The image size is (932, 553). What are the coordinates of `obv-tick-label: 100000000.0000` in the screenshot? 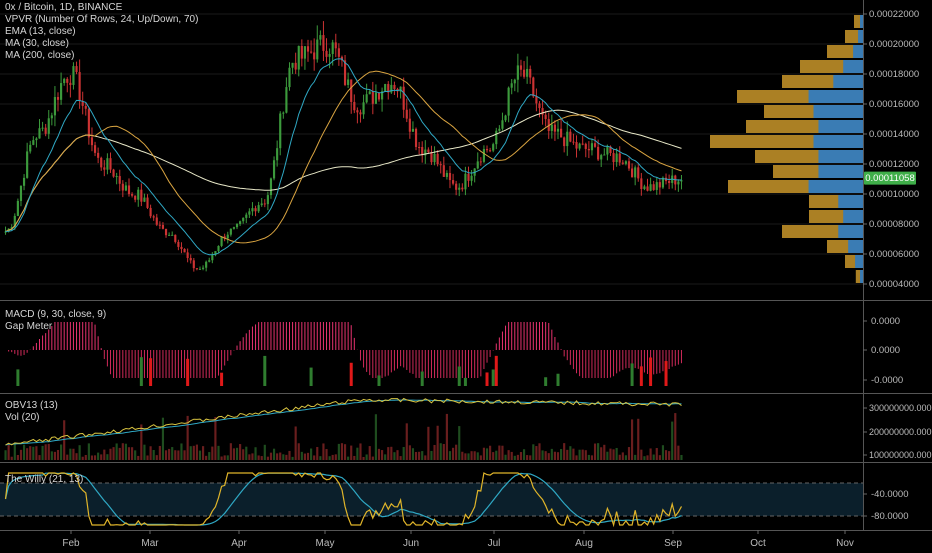 It's located at (900, 455).